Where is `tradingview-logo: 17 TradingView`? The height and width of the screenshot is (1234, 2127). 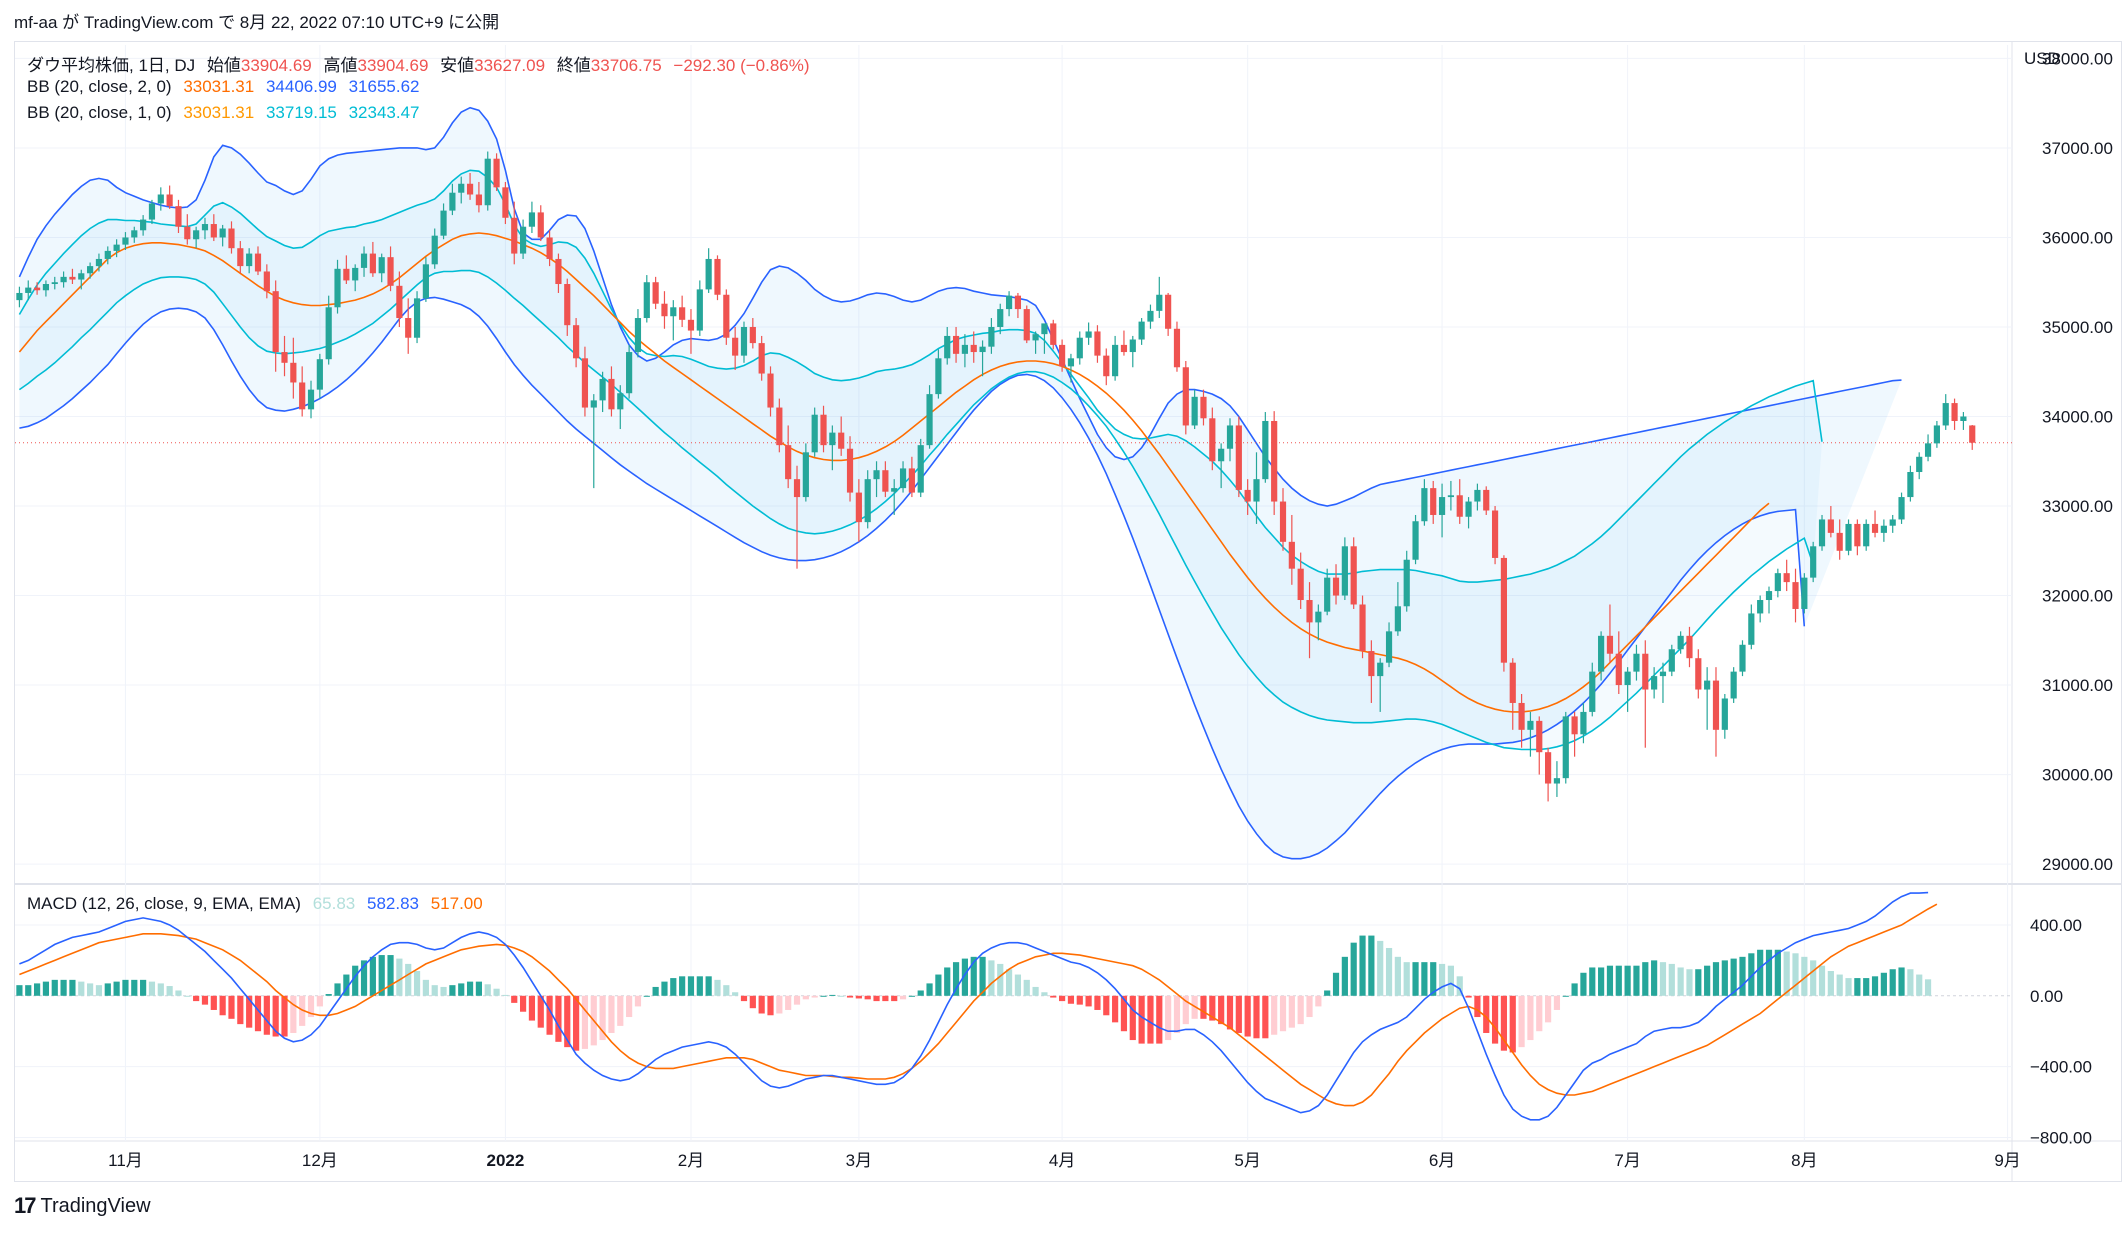
tradingview-logo: 17 TradingView is located at coordinates (82, 1206).